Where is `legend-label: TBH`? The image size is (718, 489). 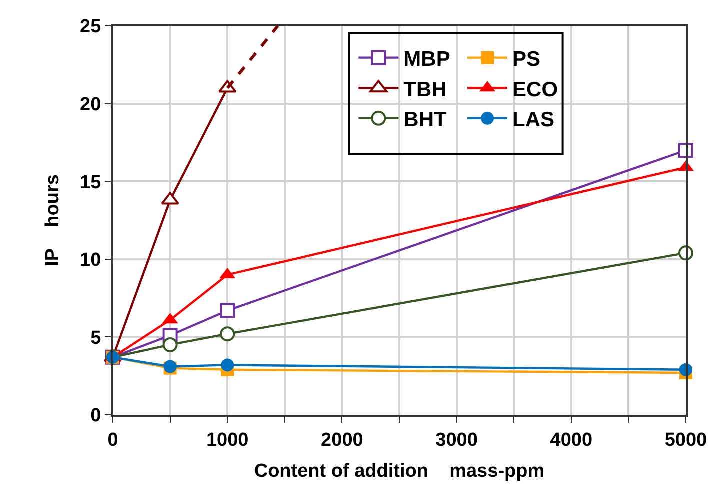
legend-label: TBH is located at coordinates (425, 90).